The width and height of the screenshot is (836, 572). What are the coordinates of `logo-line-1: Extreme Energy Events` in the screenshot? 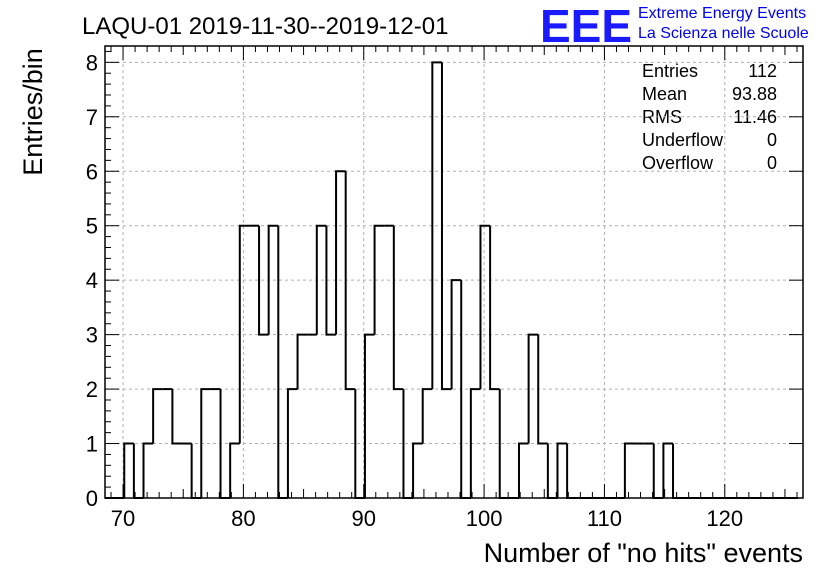 It's located at (722, 13).